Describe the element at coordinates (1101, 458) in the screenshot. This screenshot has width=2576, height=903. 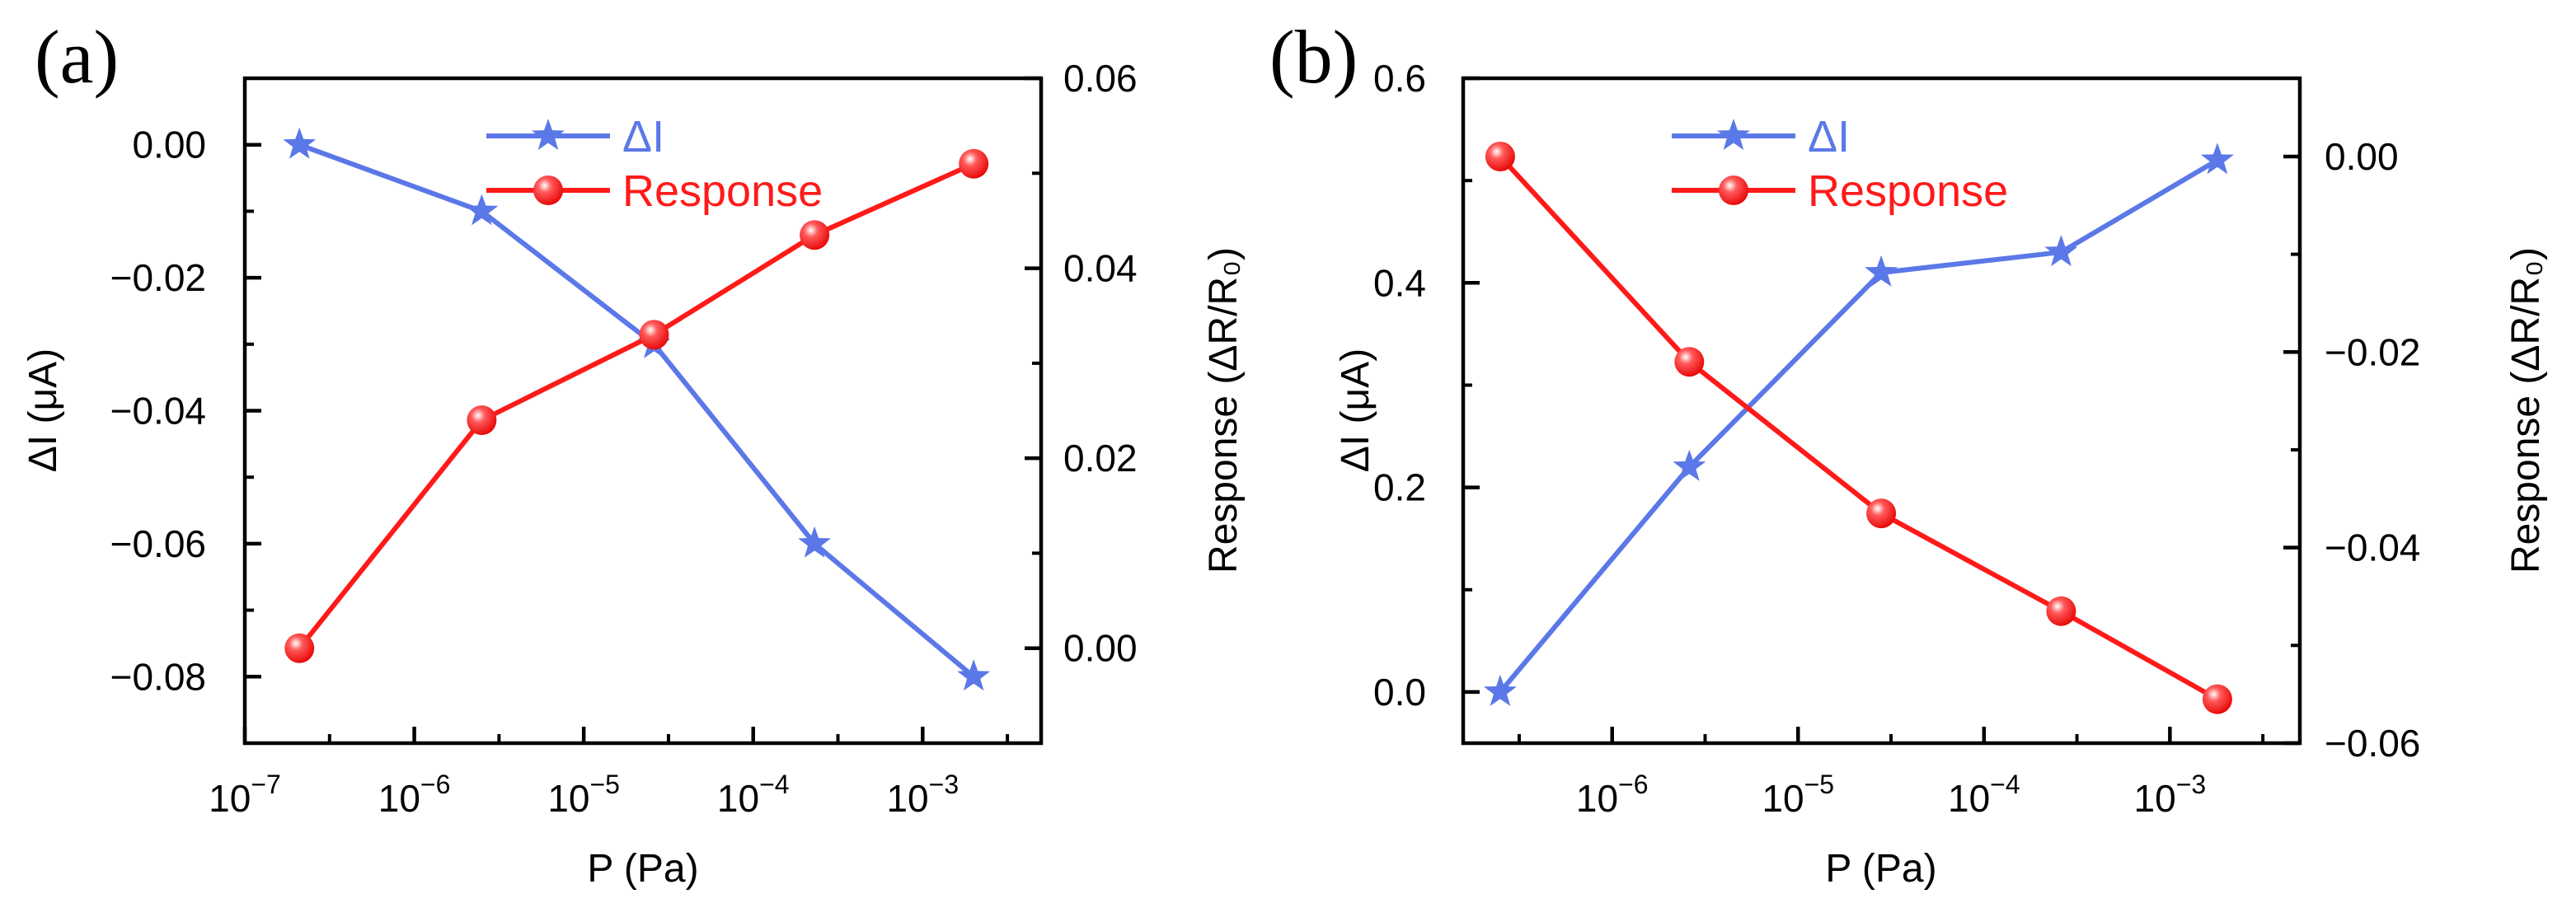
I see `y-right-tick-label: 0.02` at that location.